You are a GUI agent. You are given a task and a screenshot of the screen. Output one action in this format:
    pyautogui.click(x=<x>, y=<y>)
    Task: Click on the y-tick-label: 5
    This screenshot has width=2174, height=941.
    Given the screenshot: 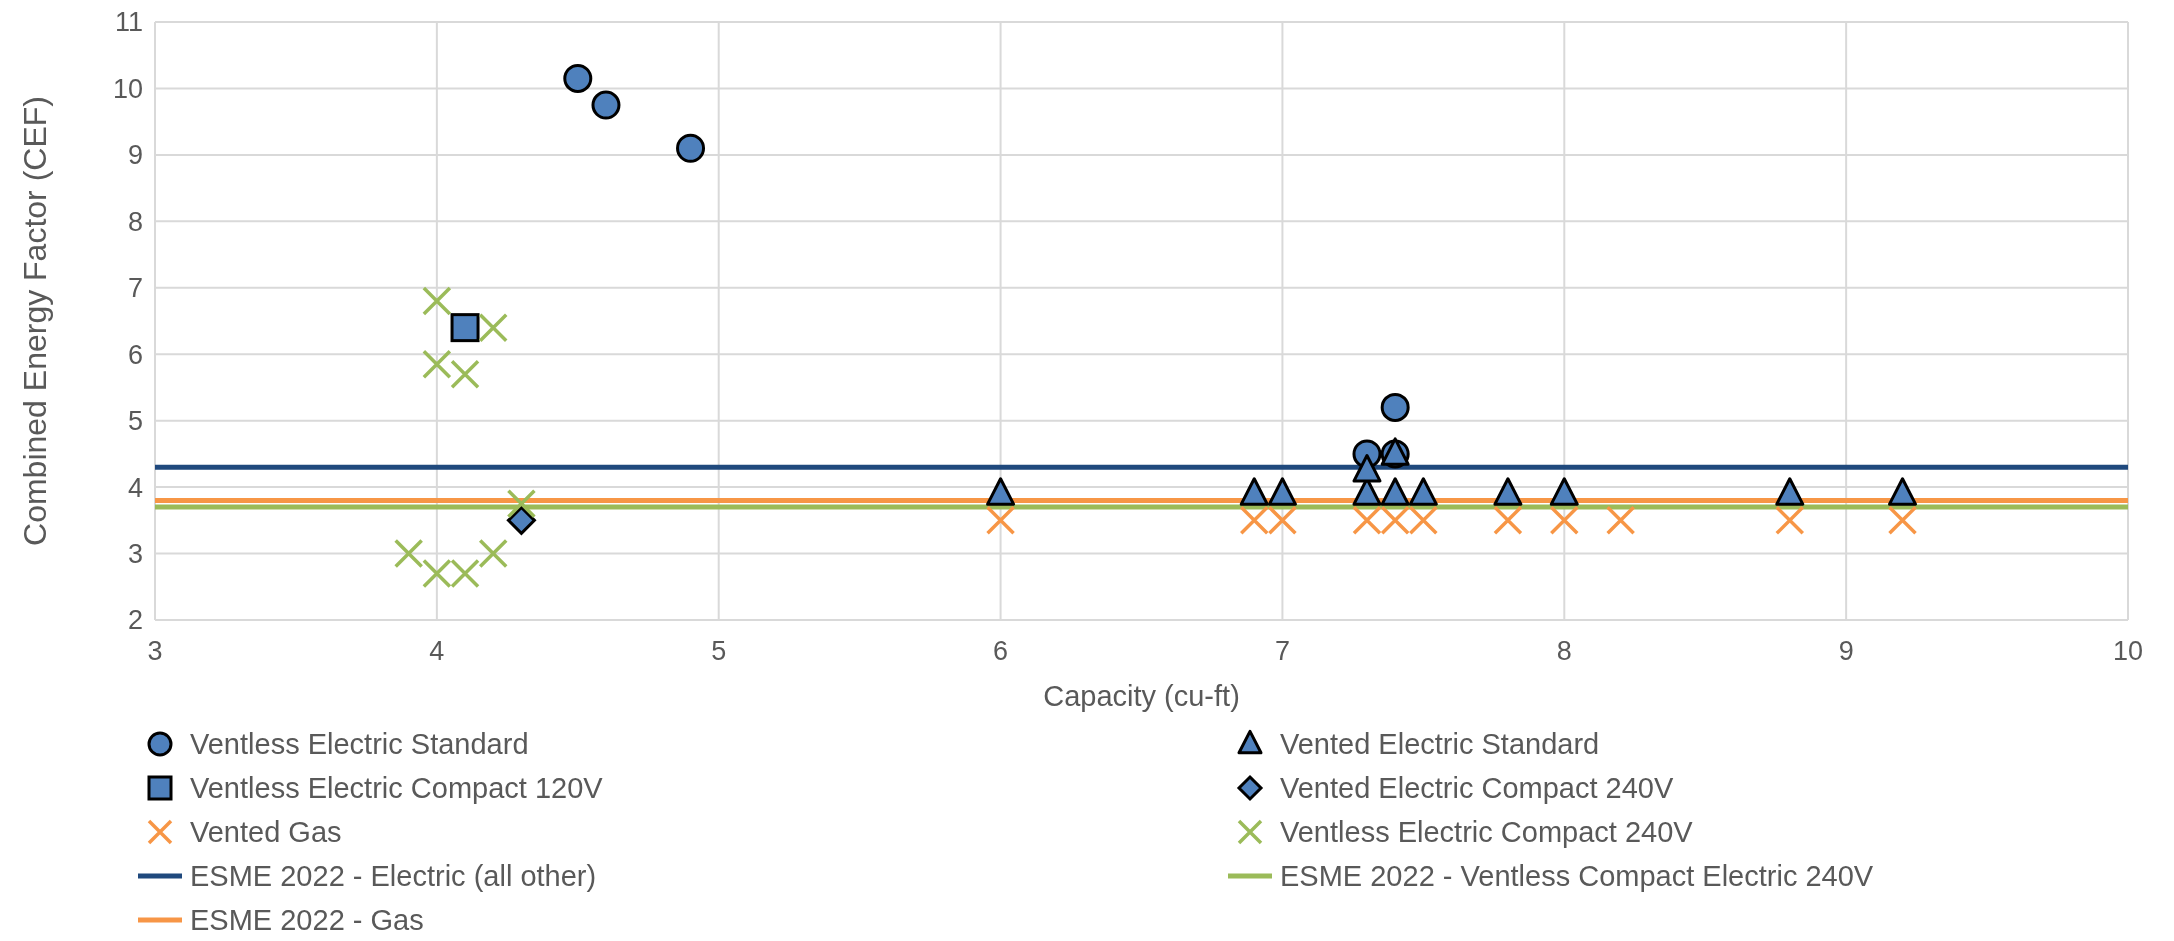 What is the action you would take?
    pyautogui.click(x=135, y=421)
    